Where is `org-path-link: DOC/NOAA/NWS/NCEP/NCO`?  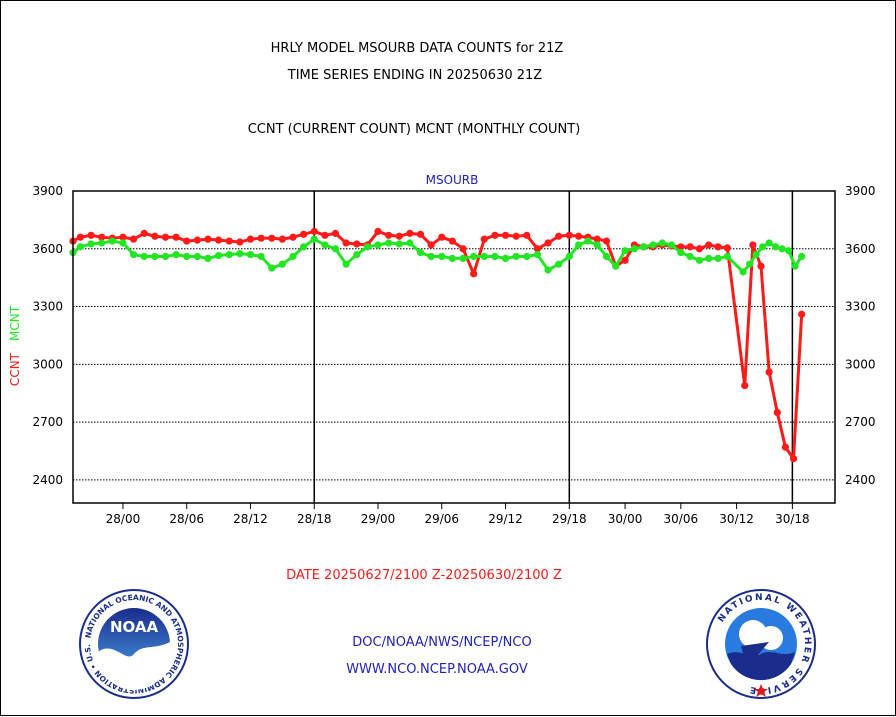
org-path-link: DOC/NOAA/NWS/NCEP/NCO is located at coordinates (441, 642).